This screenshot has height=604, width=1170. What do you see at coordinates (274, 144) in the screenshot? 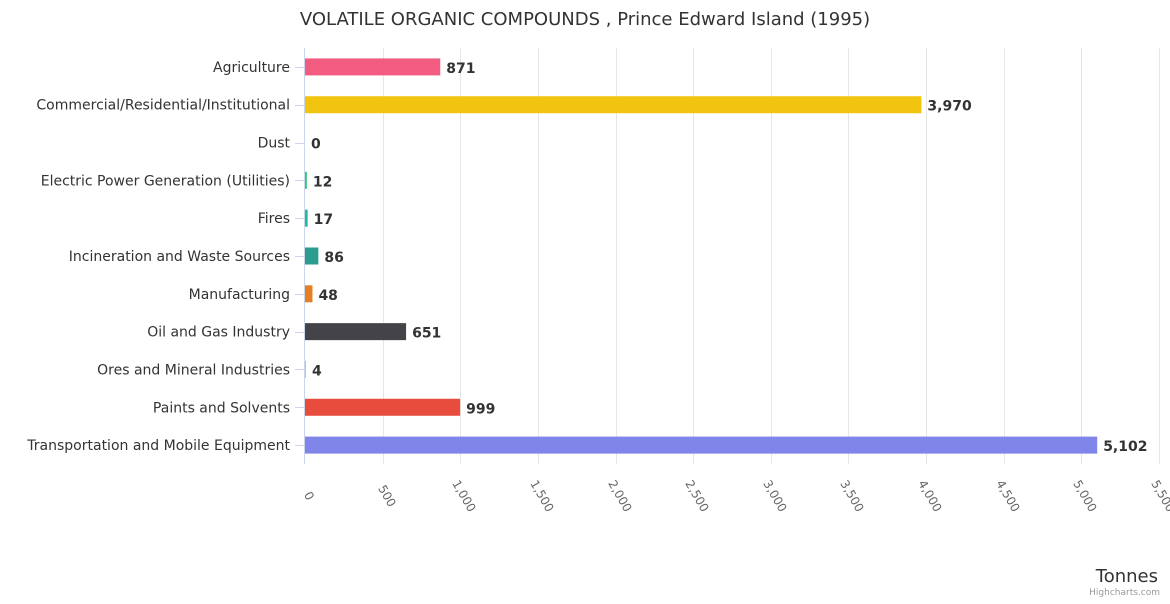
I see `category-label: Dust` at bounding box center [274, 144].